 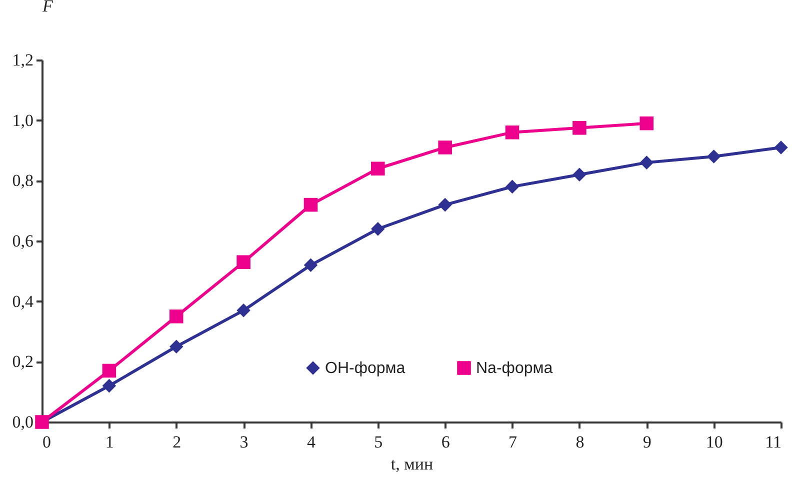 I want to click on x-tick-label: 5, so click(x=378, y=442).